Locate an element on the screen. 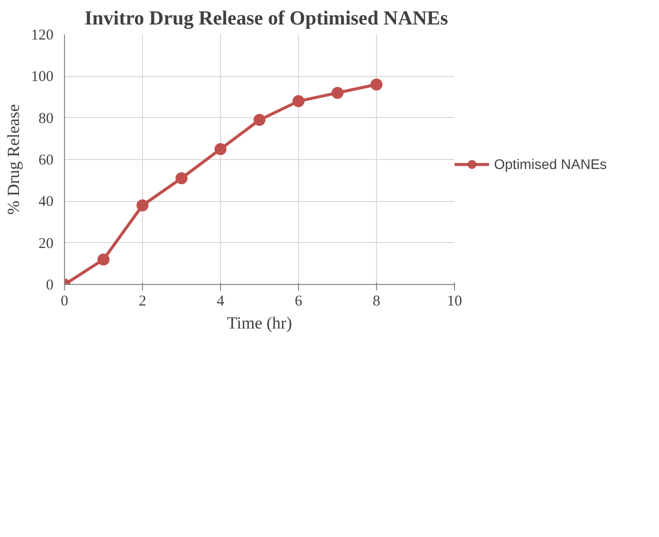 The height and width of the screenshot is (537, 659). y-tick-label: 120 is located at coordinates (42, 36).